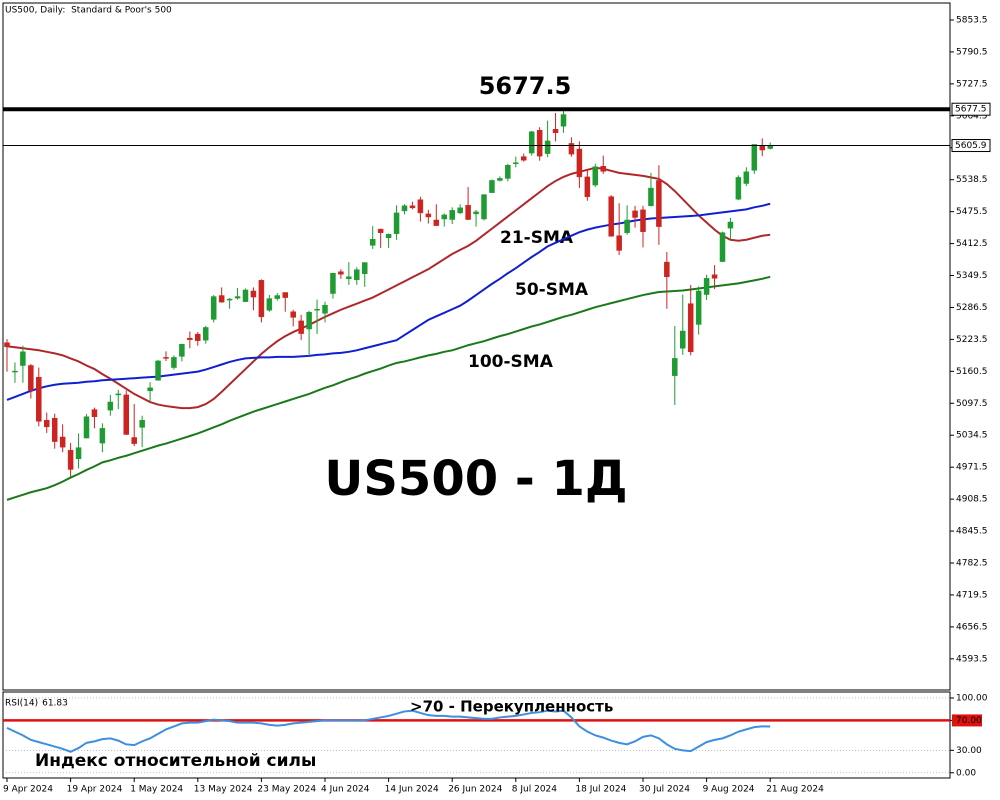  What do you see at coordinates (972, 468) in the screenshot?
I see `y-tick-label: 4971.5` at bounding box center [972, 468].